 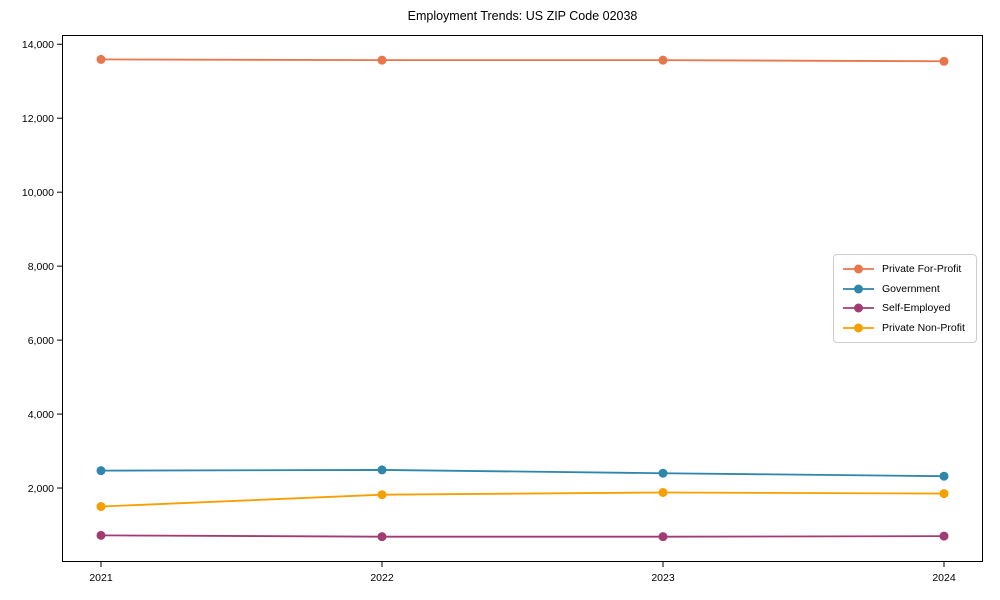 I want to click on y-tick-label: 12,000, so click(x=38, y=119).